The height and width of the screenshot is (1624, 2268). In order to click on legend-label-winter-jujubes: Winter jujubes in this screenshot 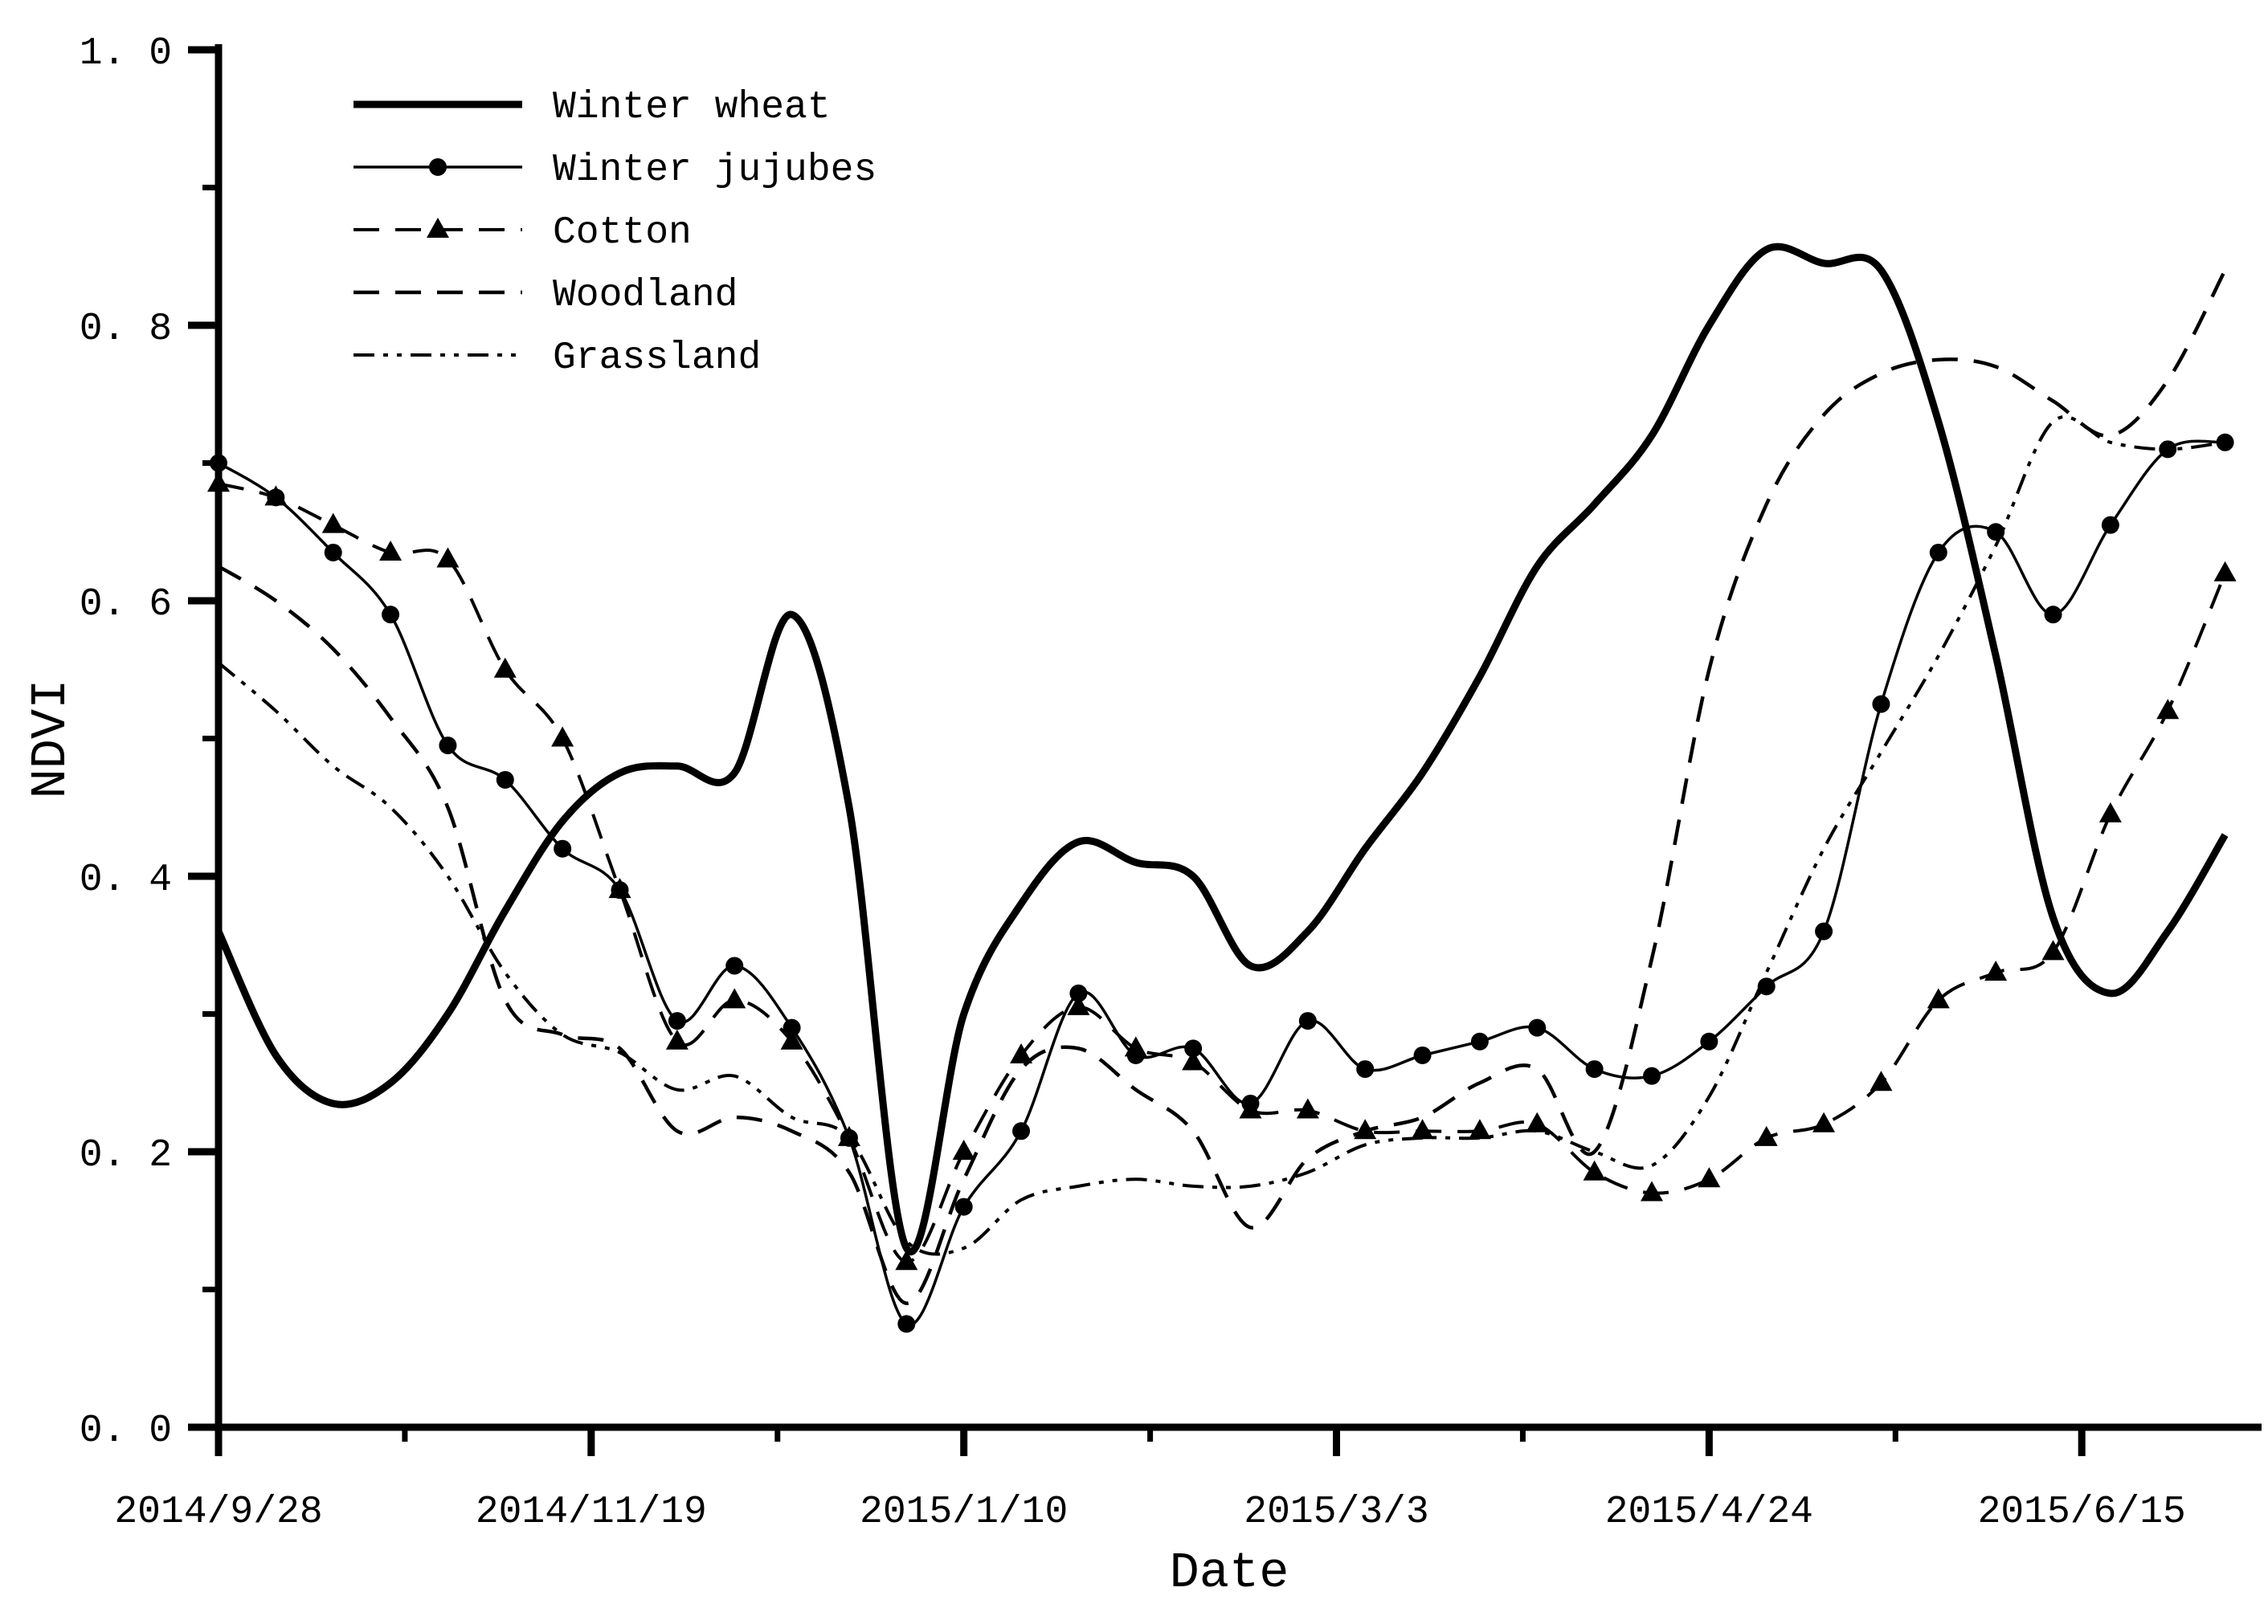, I will do `click(715, 170)`.